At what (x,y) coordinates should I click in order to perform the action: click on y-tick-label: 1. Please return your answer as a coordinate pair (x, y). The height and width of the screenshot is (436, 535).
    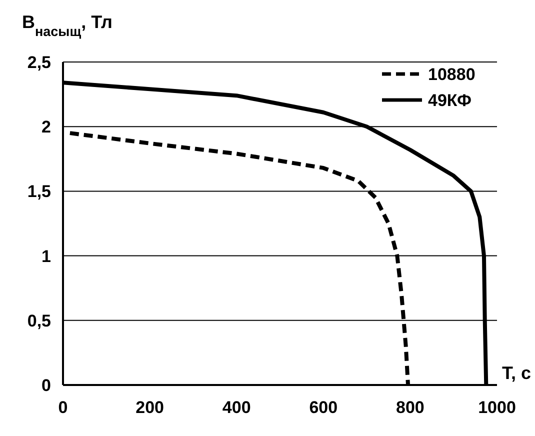
    Looking at the image, I should click on (46, 256).